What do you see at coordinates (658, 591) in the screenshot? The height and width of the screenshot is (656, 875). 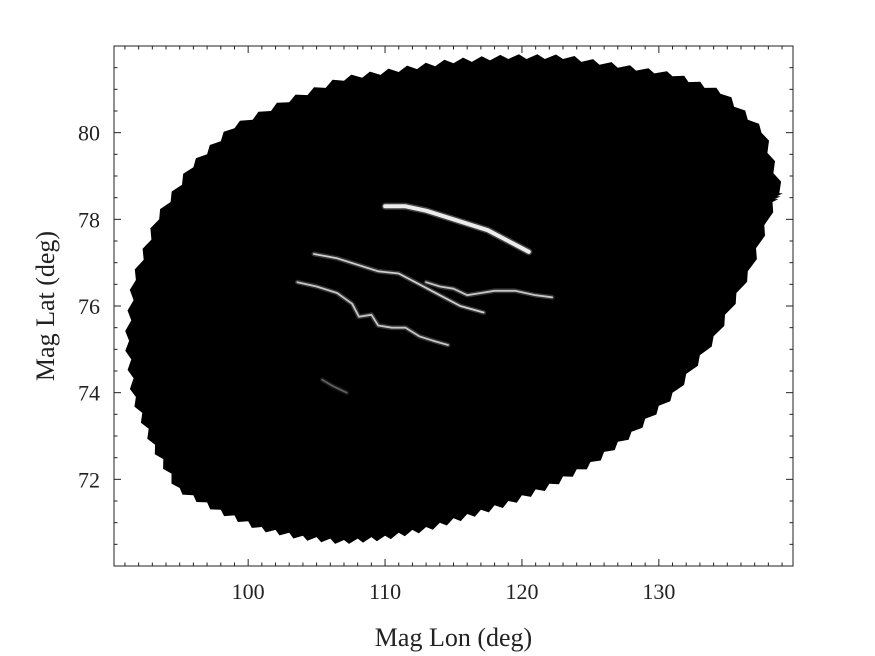 I see `x-tick-label: 130` at bounding box center [658, 591].